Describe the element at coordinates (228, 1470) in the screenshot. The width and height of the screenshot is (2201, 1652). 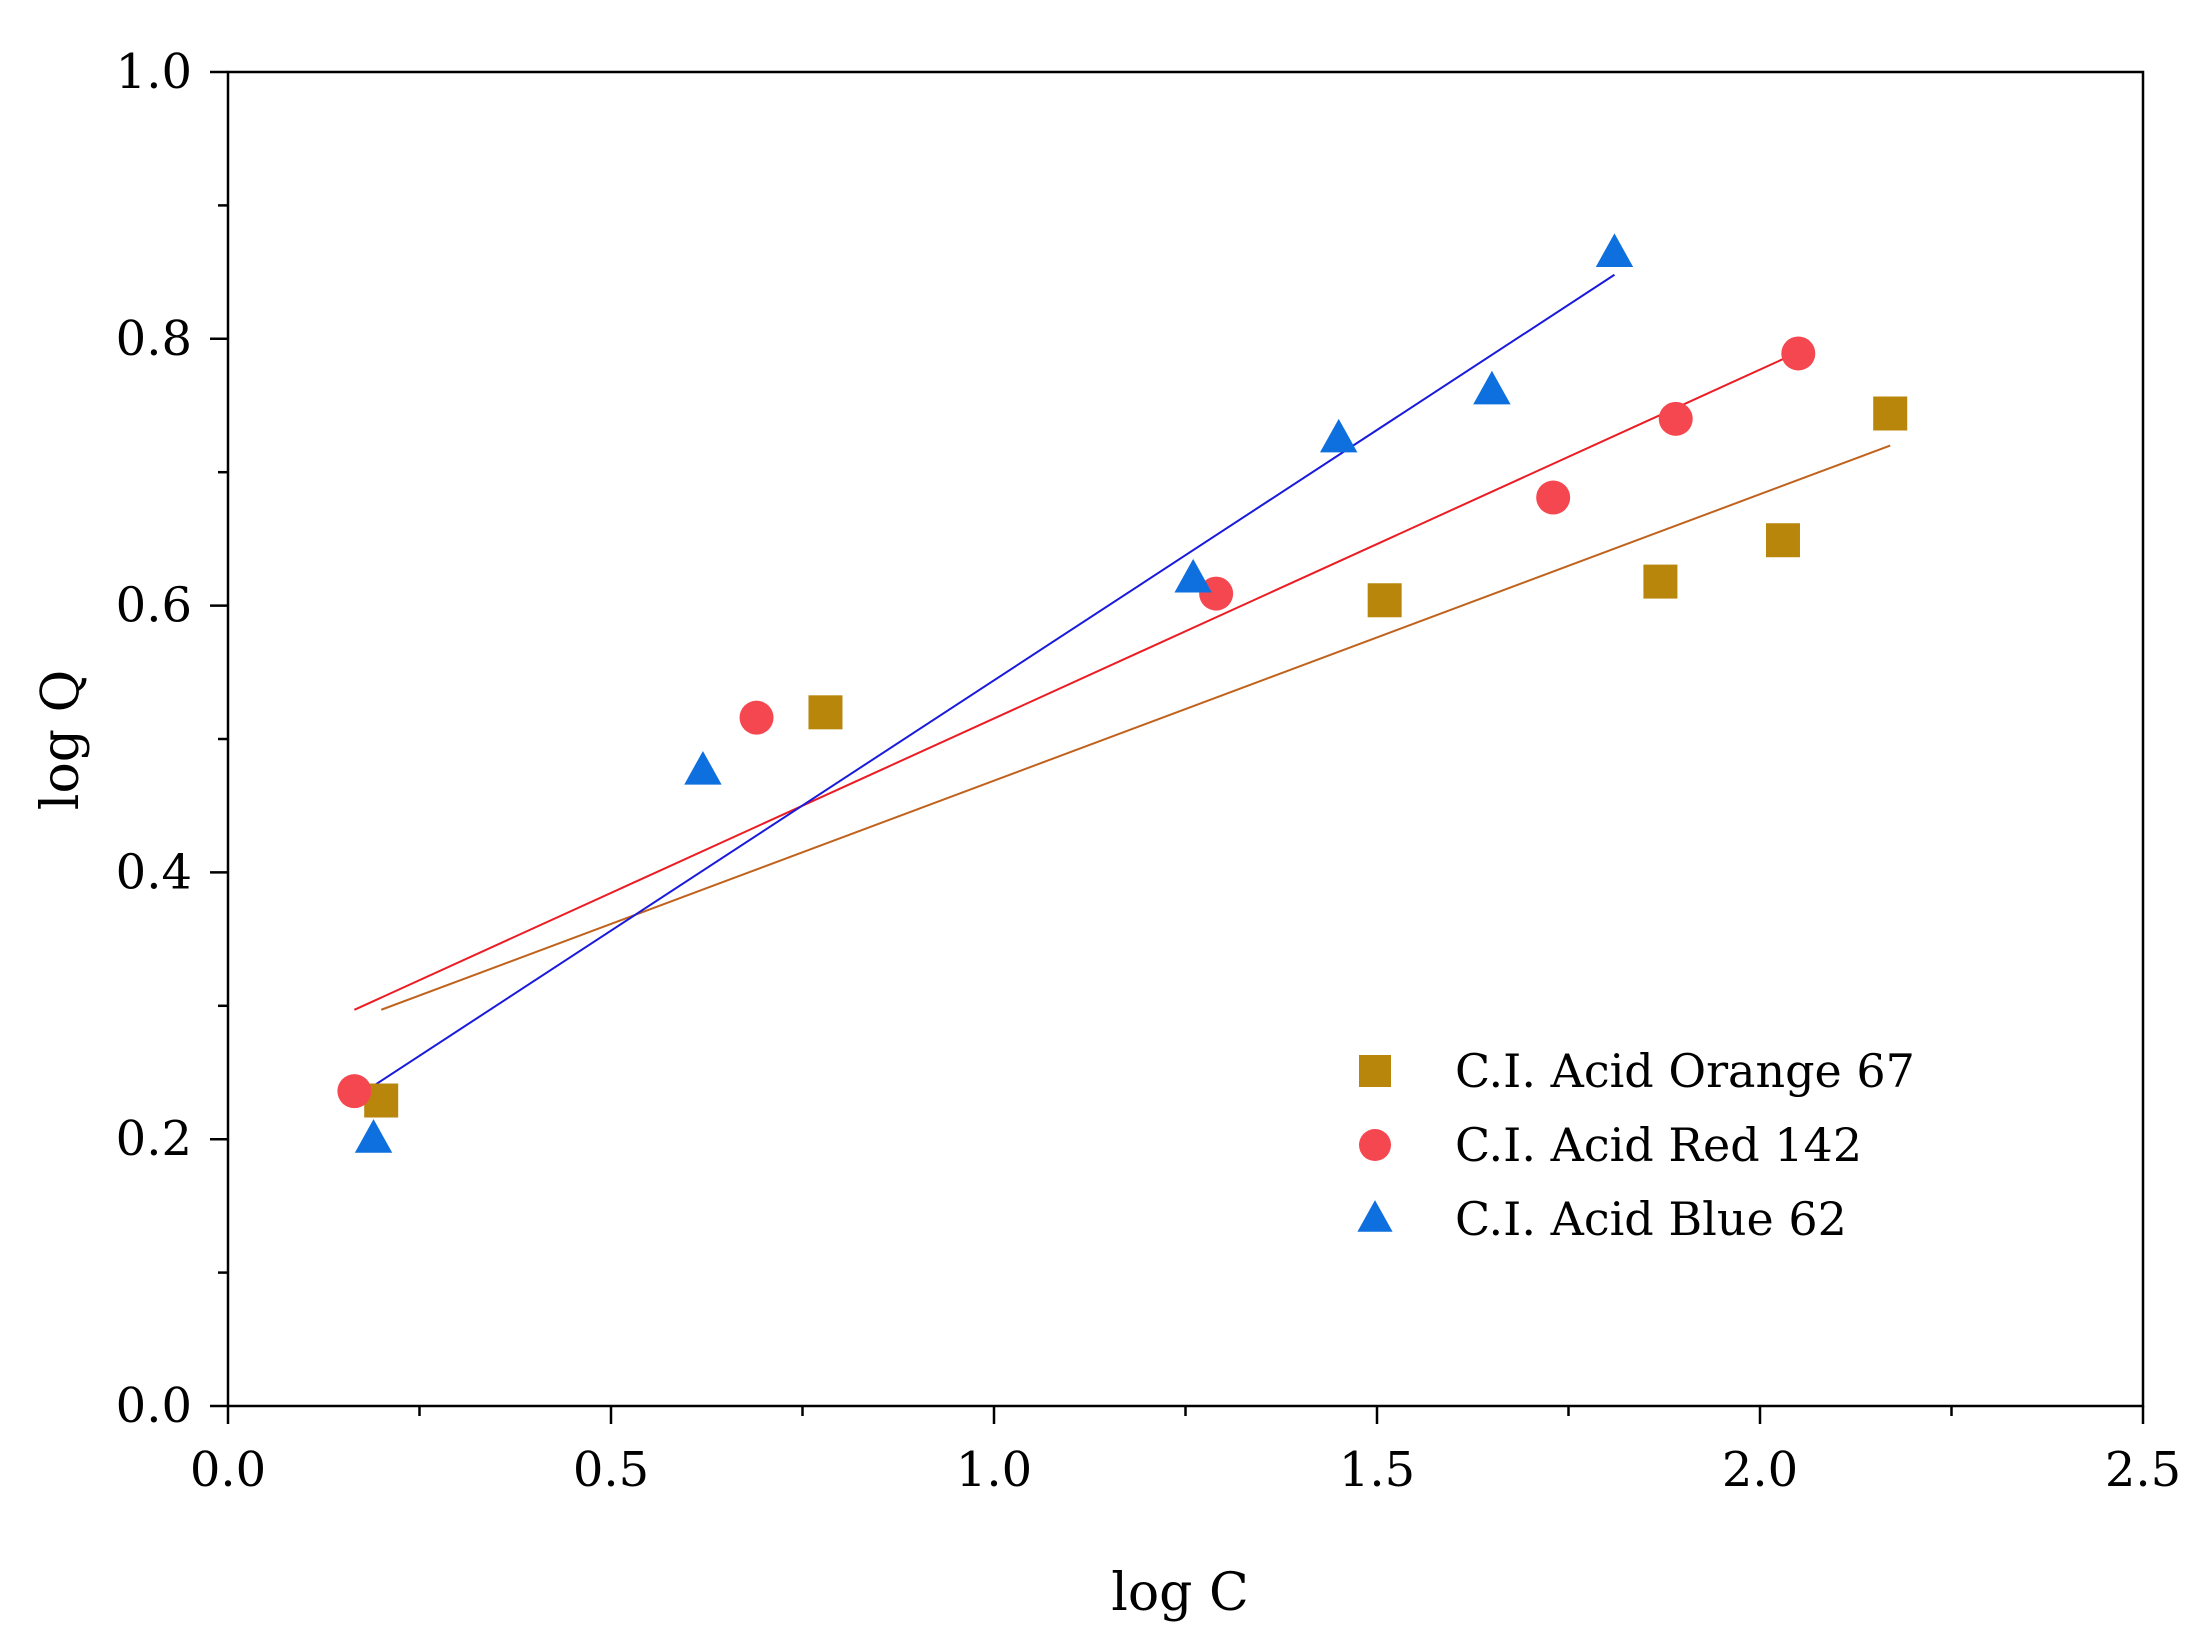
I see `x-tick-label: 0.0` at that location.